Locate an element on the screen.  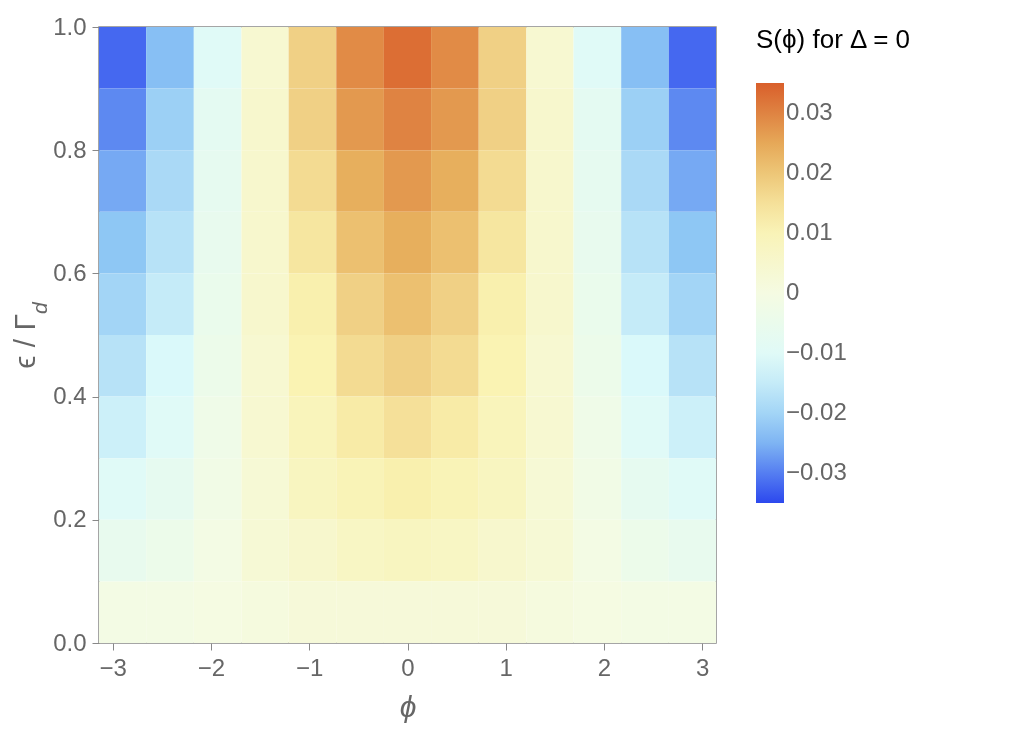
color-bar-title: S(ϕ) for Δ = 0 is located at coordinates (833, 39).